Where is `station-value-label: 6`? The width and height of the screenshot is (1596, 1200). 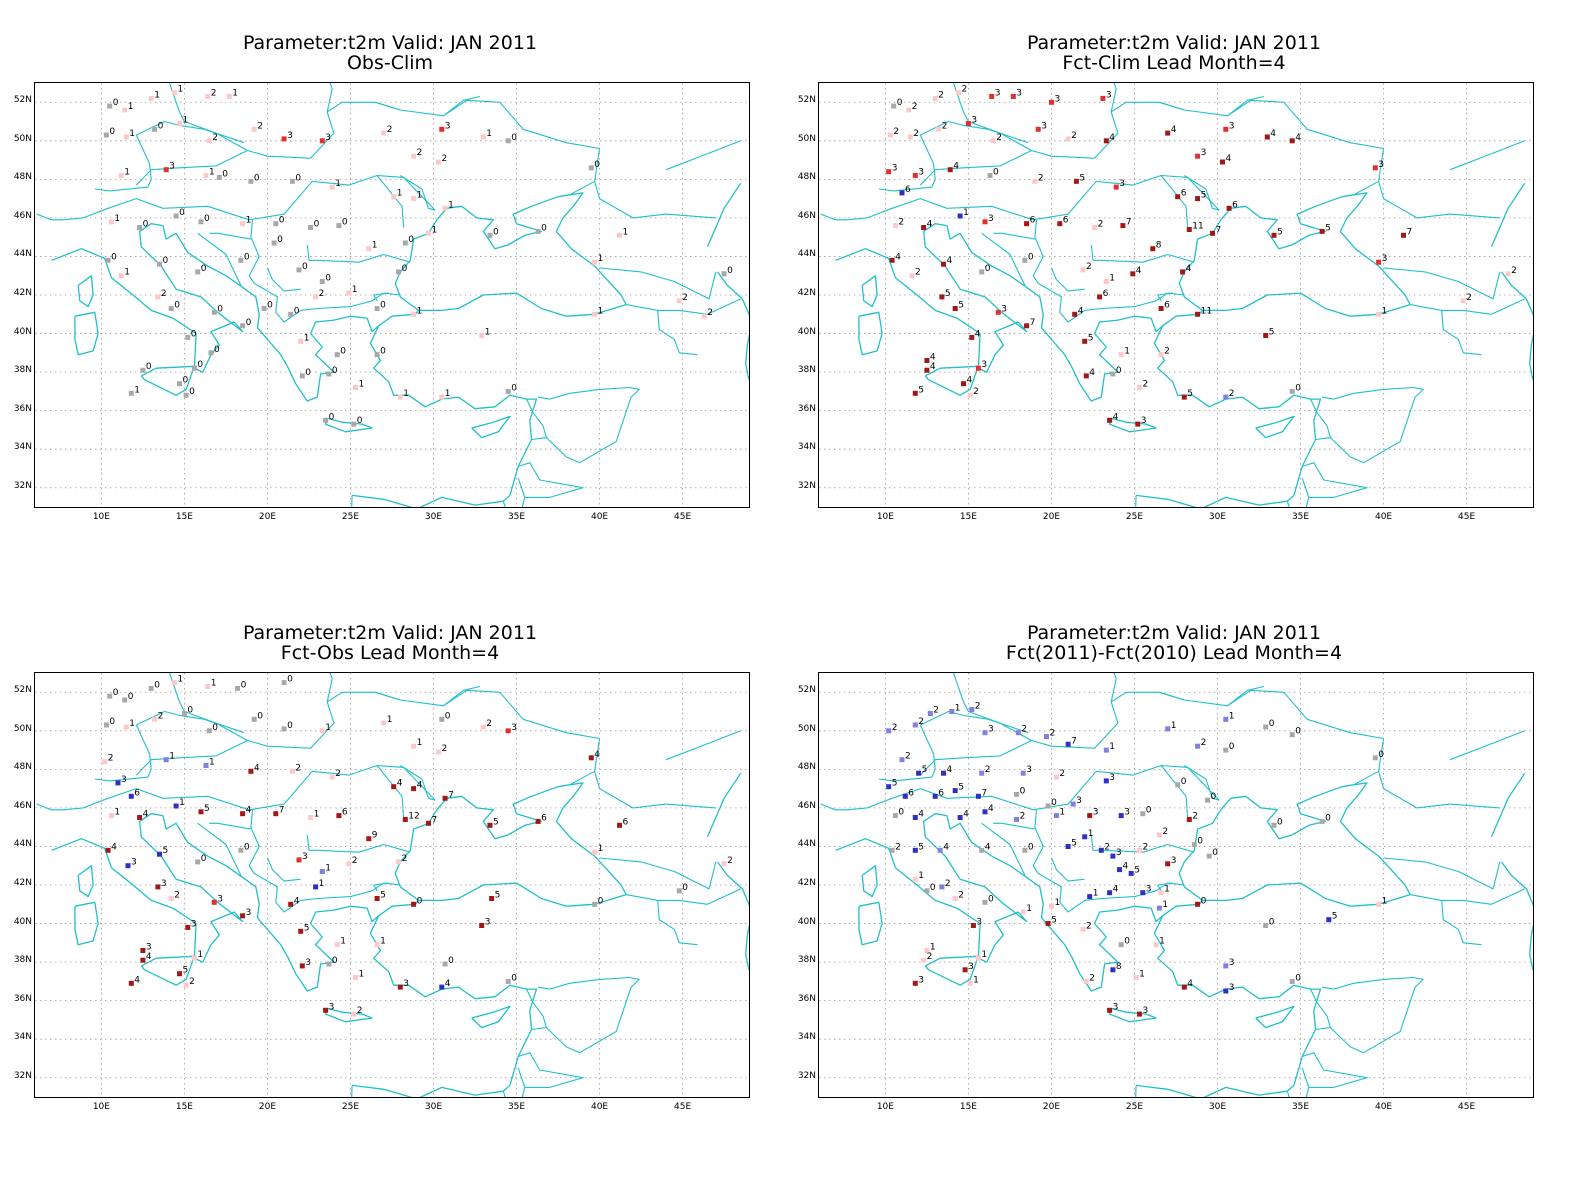
station-value-label: 6 is located at coordinates (911, 793).